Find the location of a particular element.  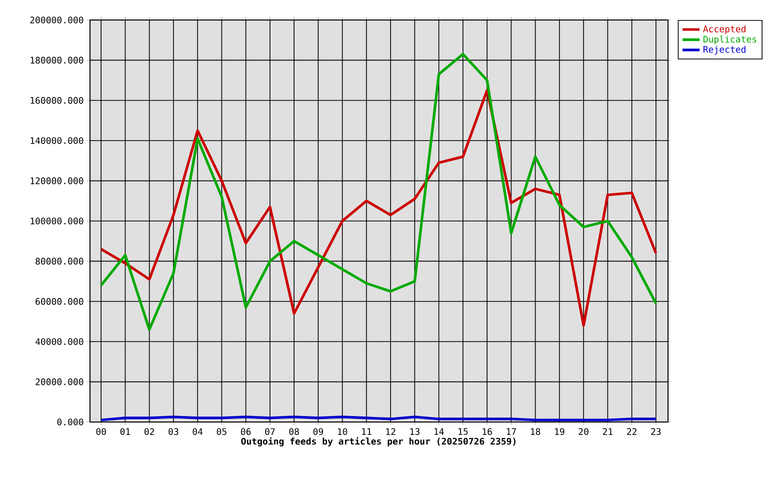

y-tick-label: 80000.000 is located at coordinates (60, 261).